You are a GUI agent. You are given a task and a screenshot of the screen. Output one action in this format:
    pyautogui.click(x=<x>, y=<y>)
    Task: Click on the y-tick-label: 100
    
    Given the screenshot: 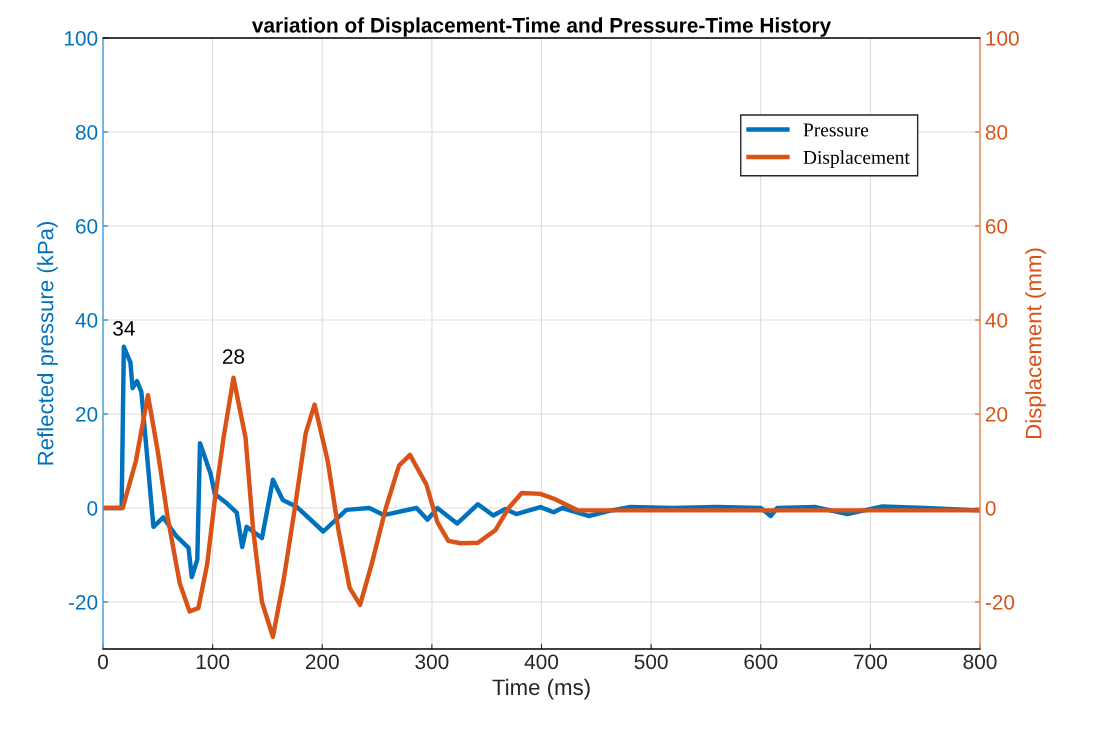 What is the action you would take?
    pyautogui.click(x=81, y=38)
    